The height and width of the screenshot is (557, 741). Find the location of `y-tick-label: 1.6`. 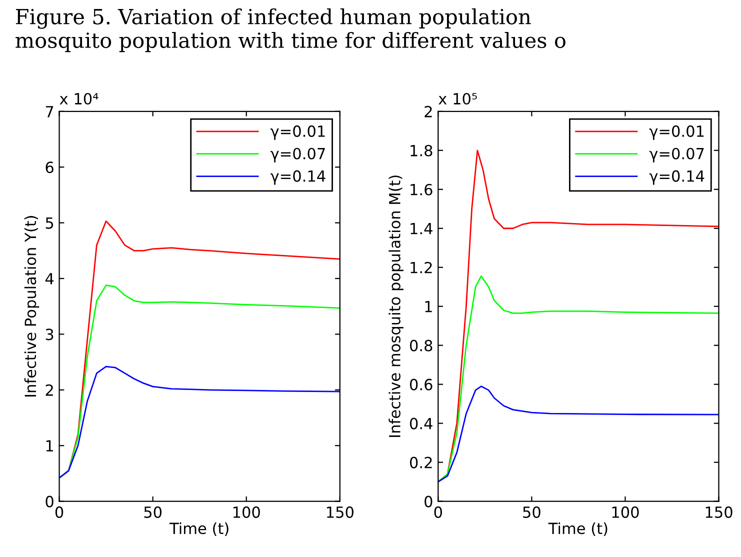

y-tick-label: 1.6 is located at coordinates (421, 190).